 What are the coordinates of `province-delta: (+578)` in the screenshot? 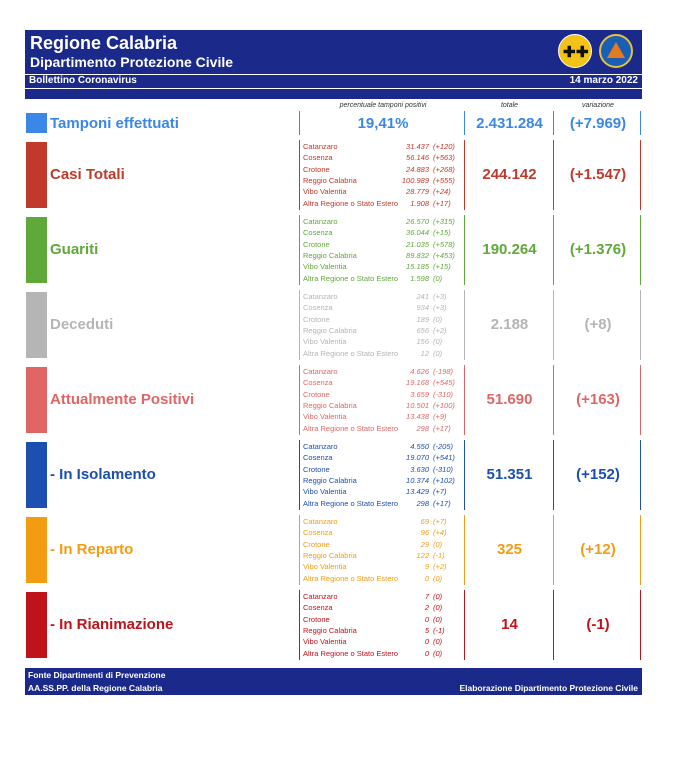 It's located at (444, 244).